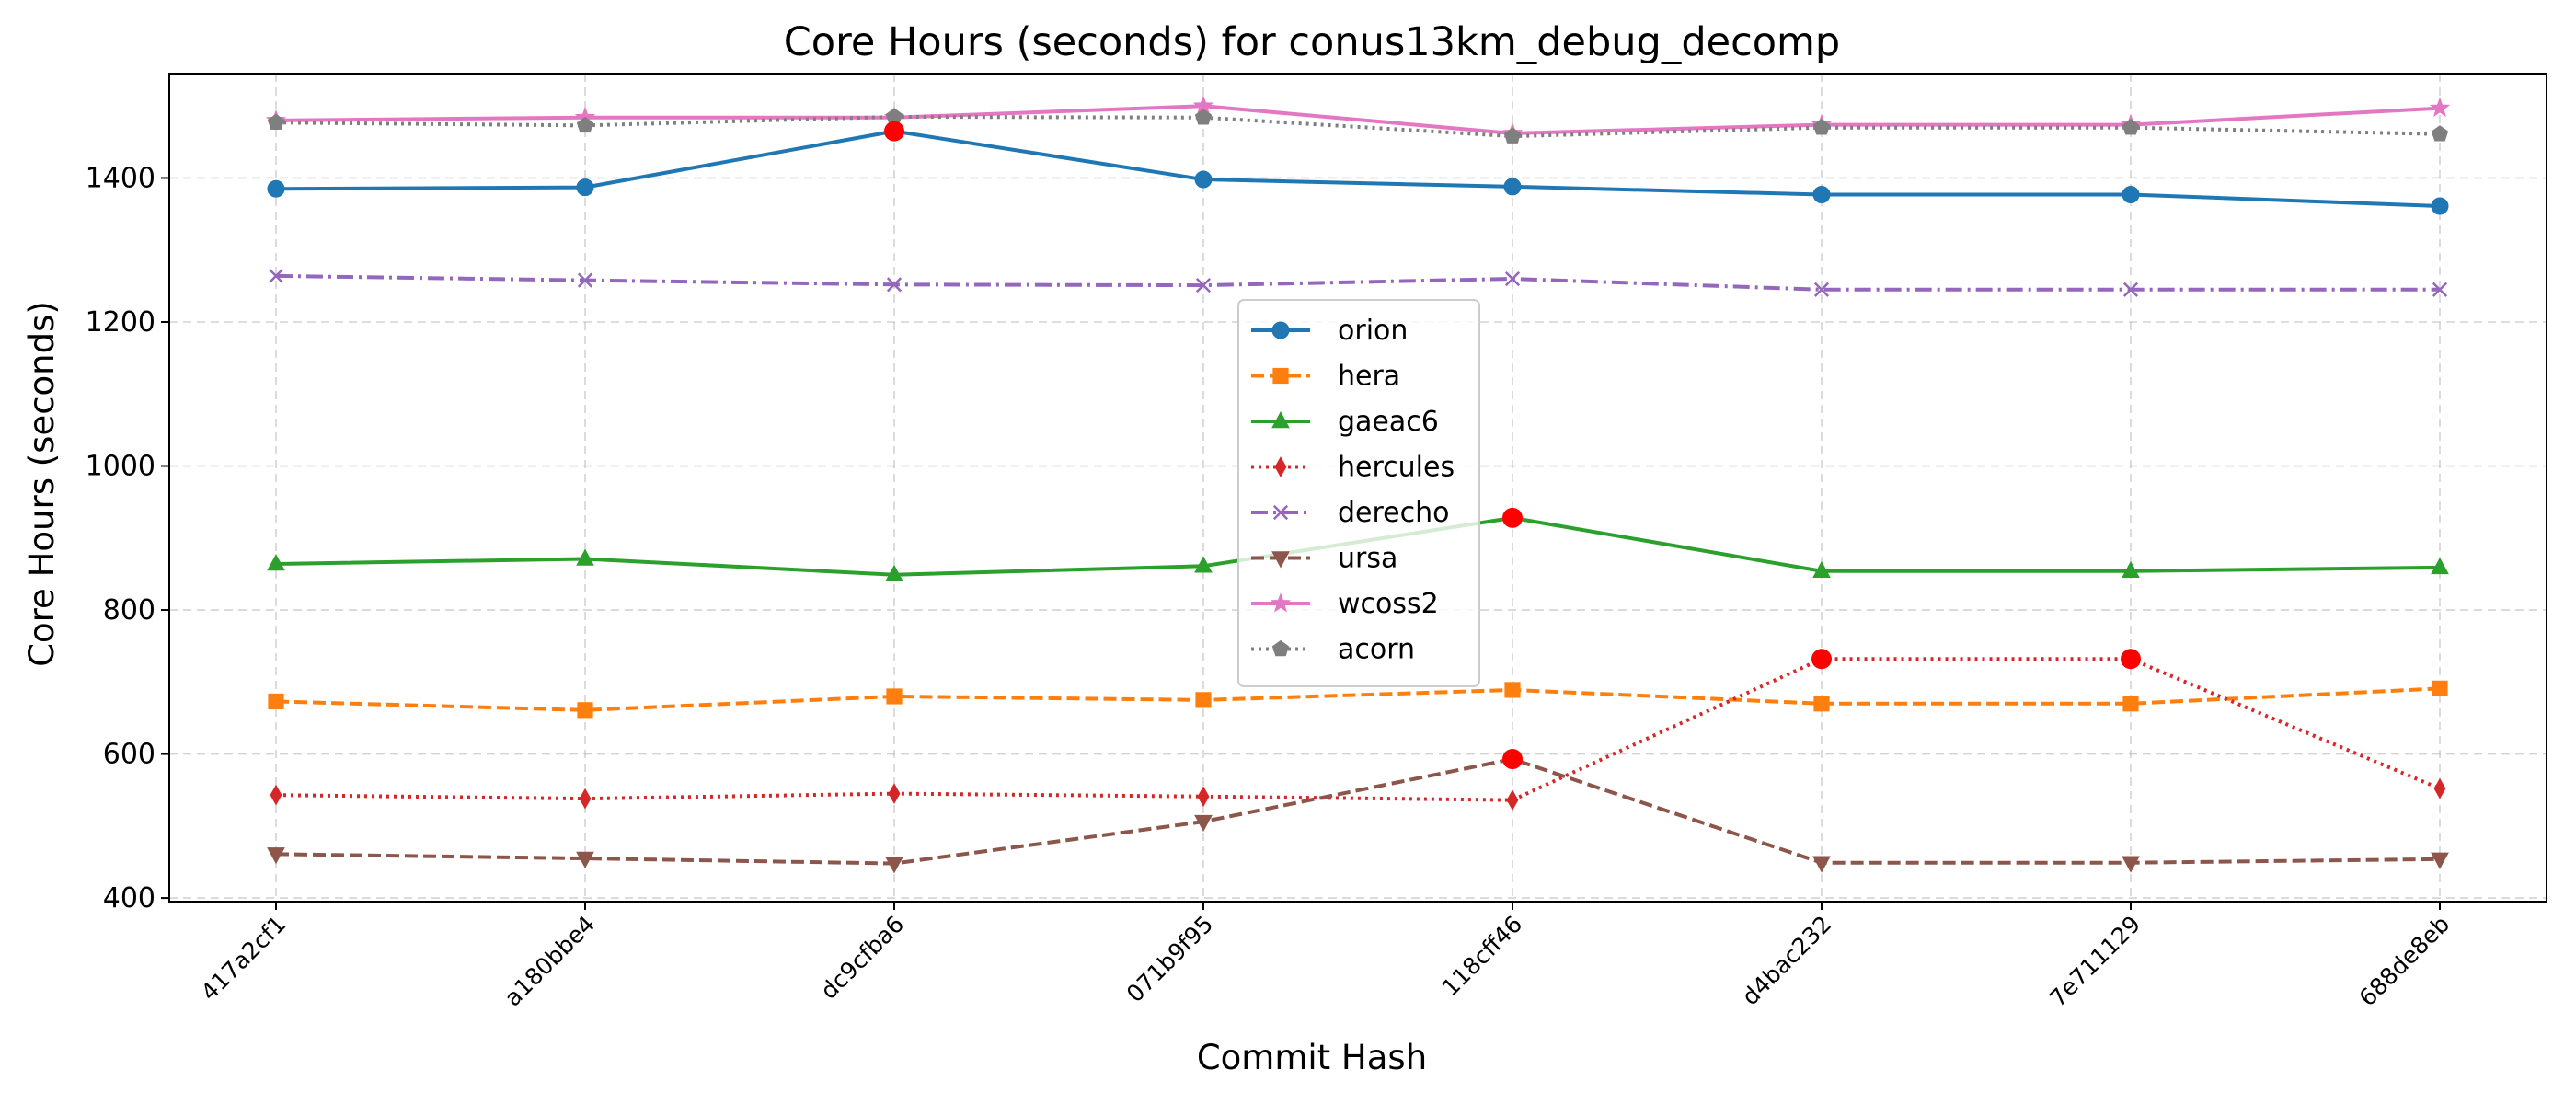 The image size is (2576, 1104). I want to click on point-hera-a180bbe4, so click(585, 710).